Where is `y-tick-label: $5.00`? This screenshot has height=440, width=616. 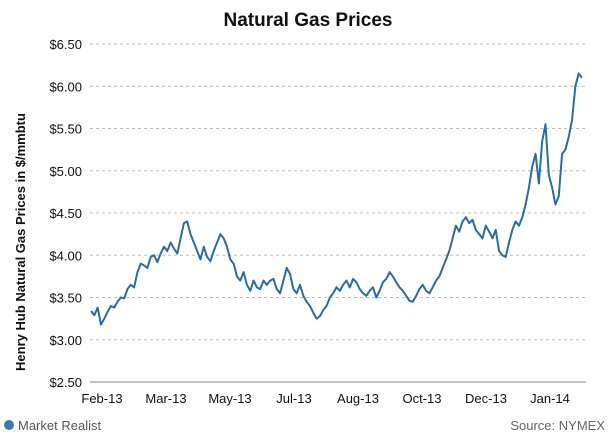
y-tick-label: $5.00 is located at coordinates (65, 171).